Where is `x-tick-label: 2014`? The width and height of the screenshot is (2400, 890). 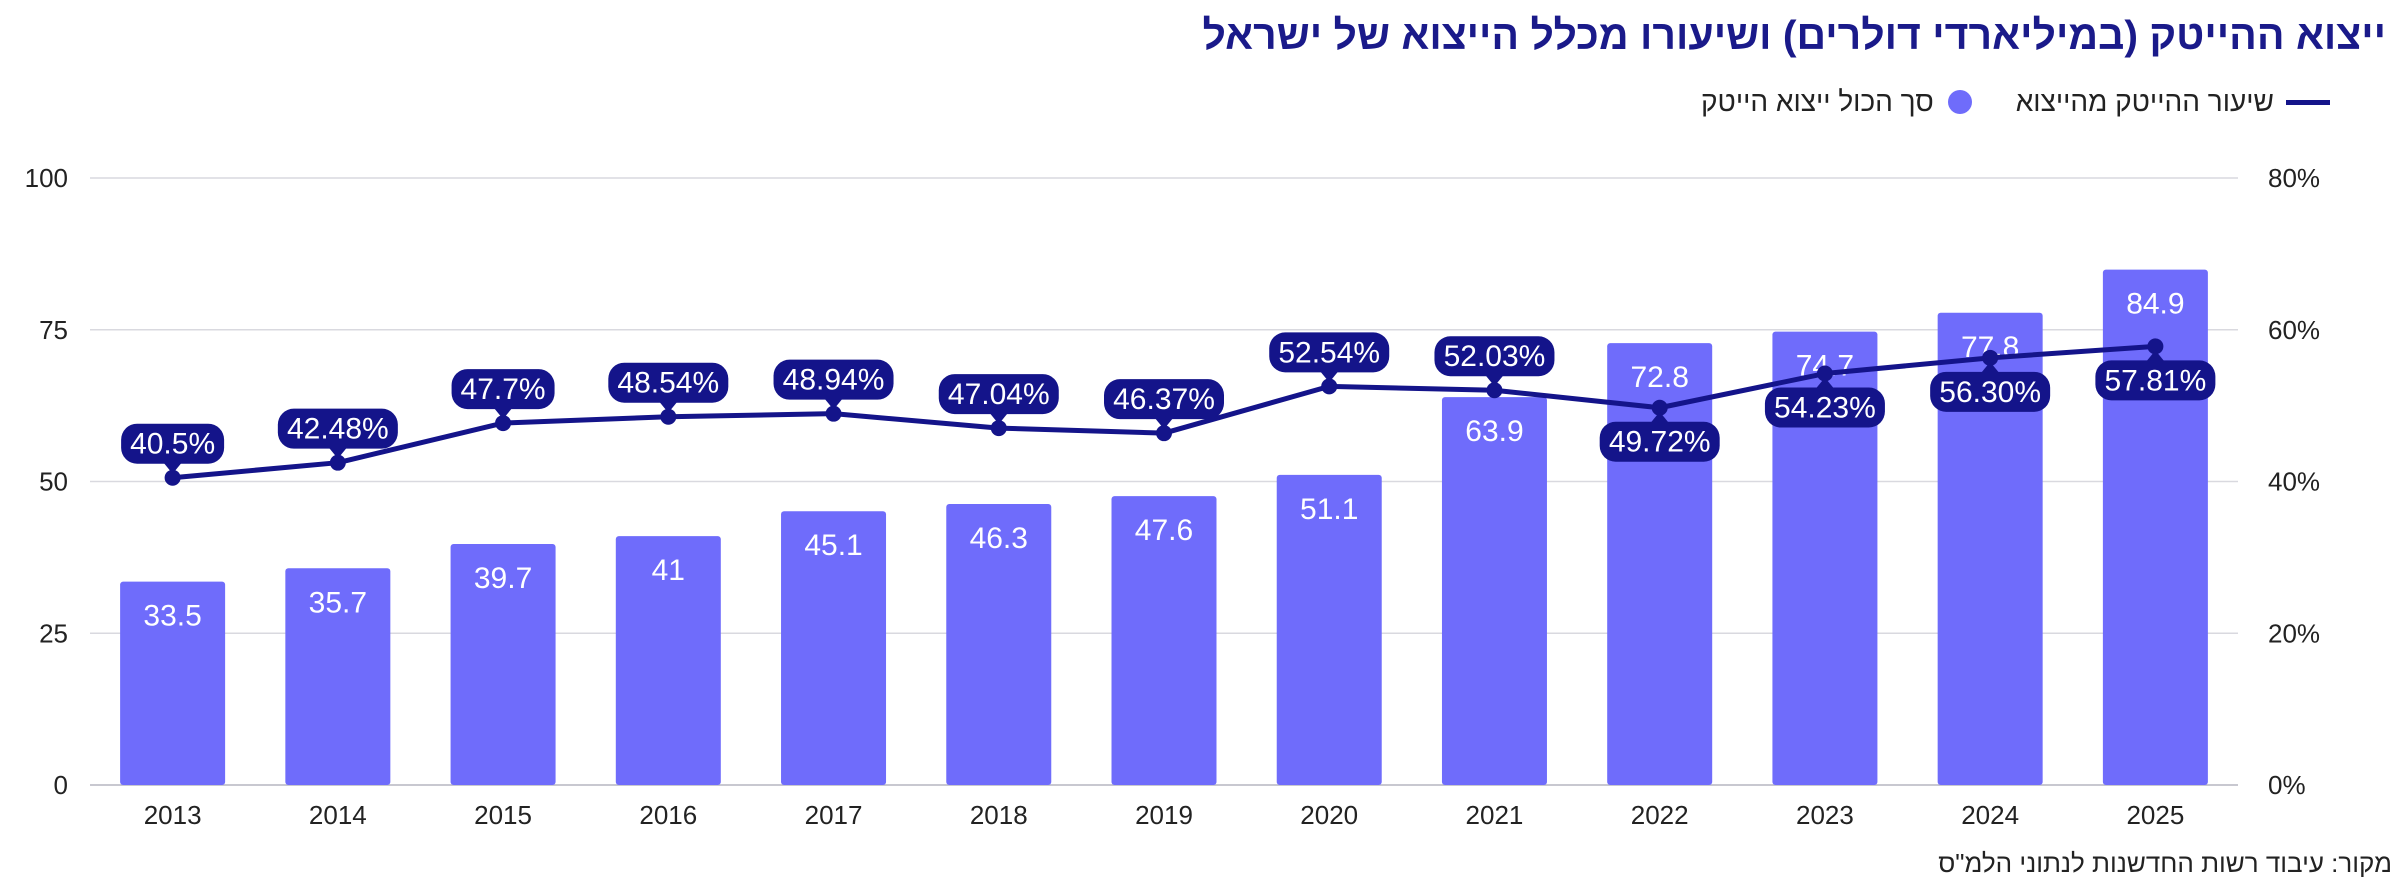
x-tick-label: 2014 is located at coordinates (338, 815).